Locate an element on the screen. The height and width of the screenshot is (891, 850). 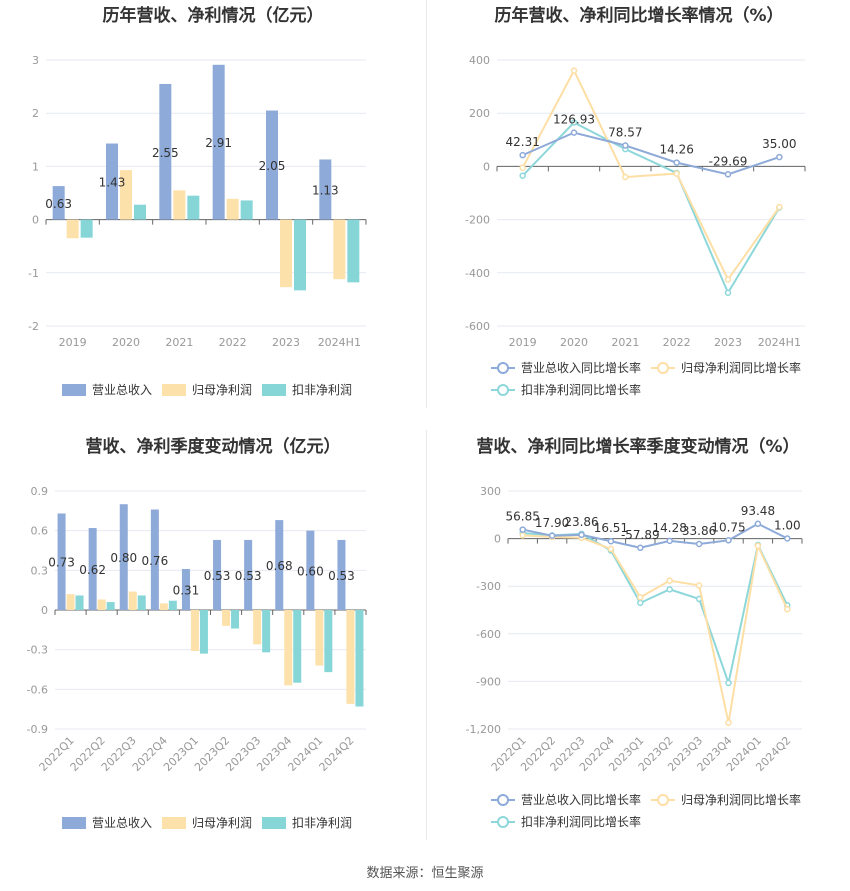
bar-data-label: 0.60 is located at coordinates (310, 571).